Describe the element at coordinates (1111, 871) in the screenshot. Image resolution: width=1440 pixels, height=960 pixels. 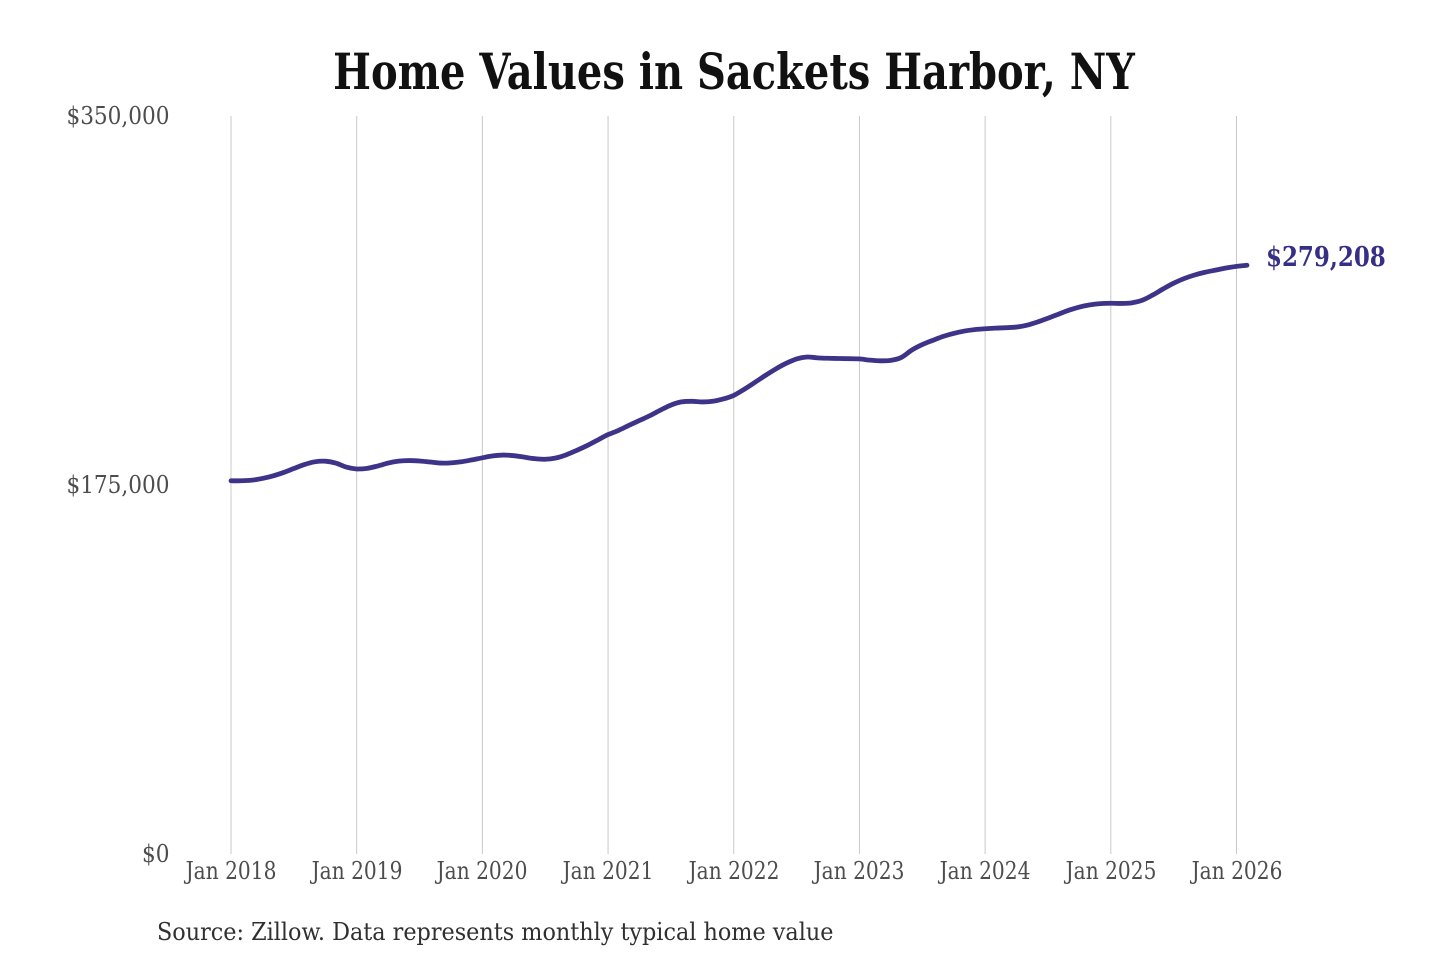
I see `x-tick-label-jan-2025: Jan 2025` at that location.